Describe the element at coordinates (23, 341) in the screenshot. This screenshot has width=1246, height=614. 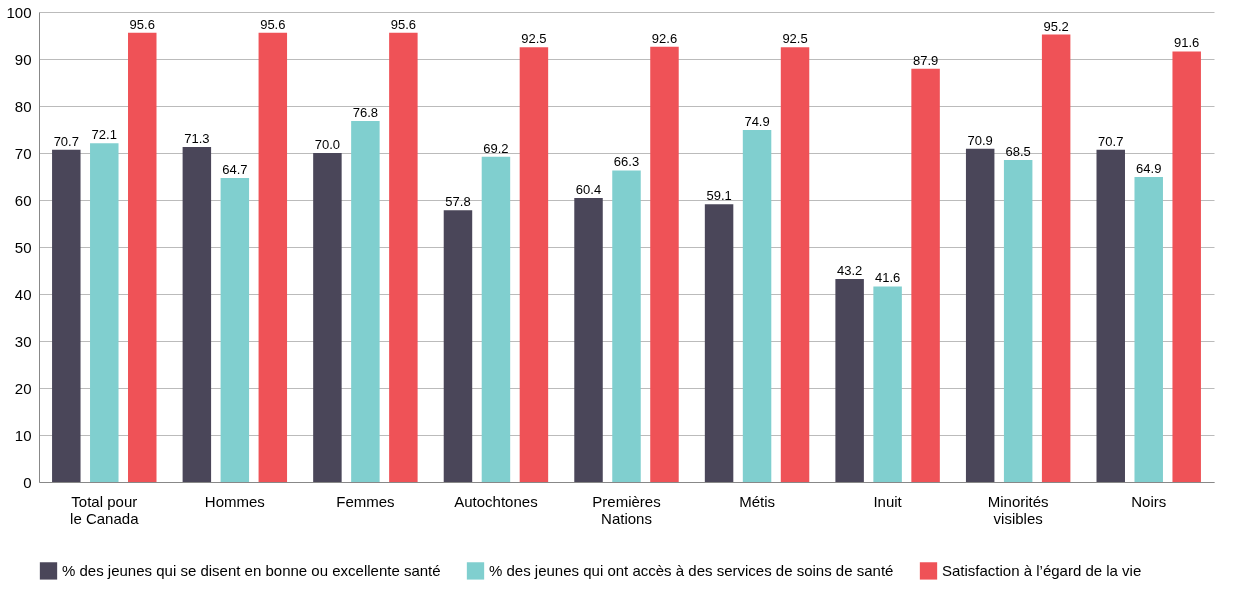
I see `y-tick-label: 30` at that location.